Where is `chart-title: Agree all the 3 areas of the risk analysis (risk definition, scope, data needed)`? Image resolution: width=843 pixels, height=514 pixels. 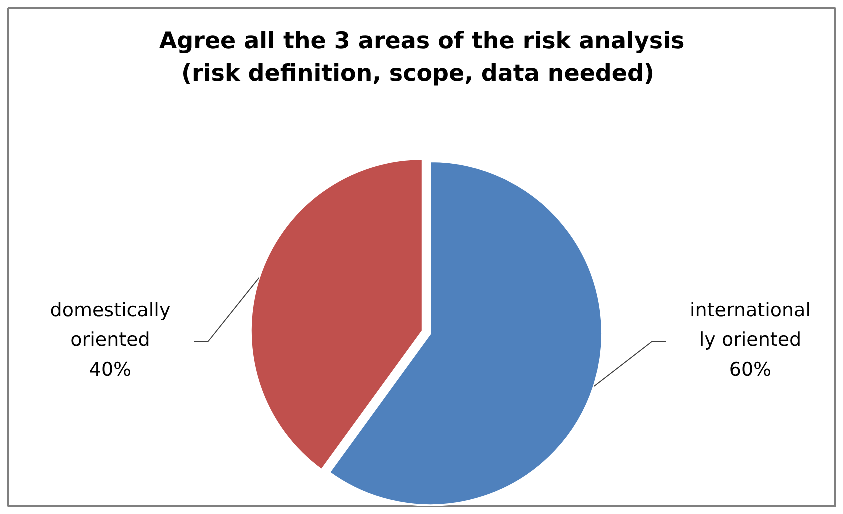
chart-title: Agree all the 3 areas of the risk analysis (risk definition, scope, data needed) is located at coordinates (422, 57).